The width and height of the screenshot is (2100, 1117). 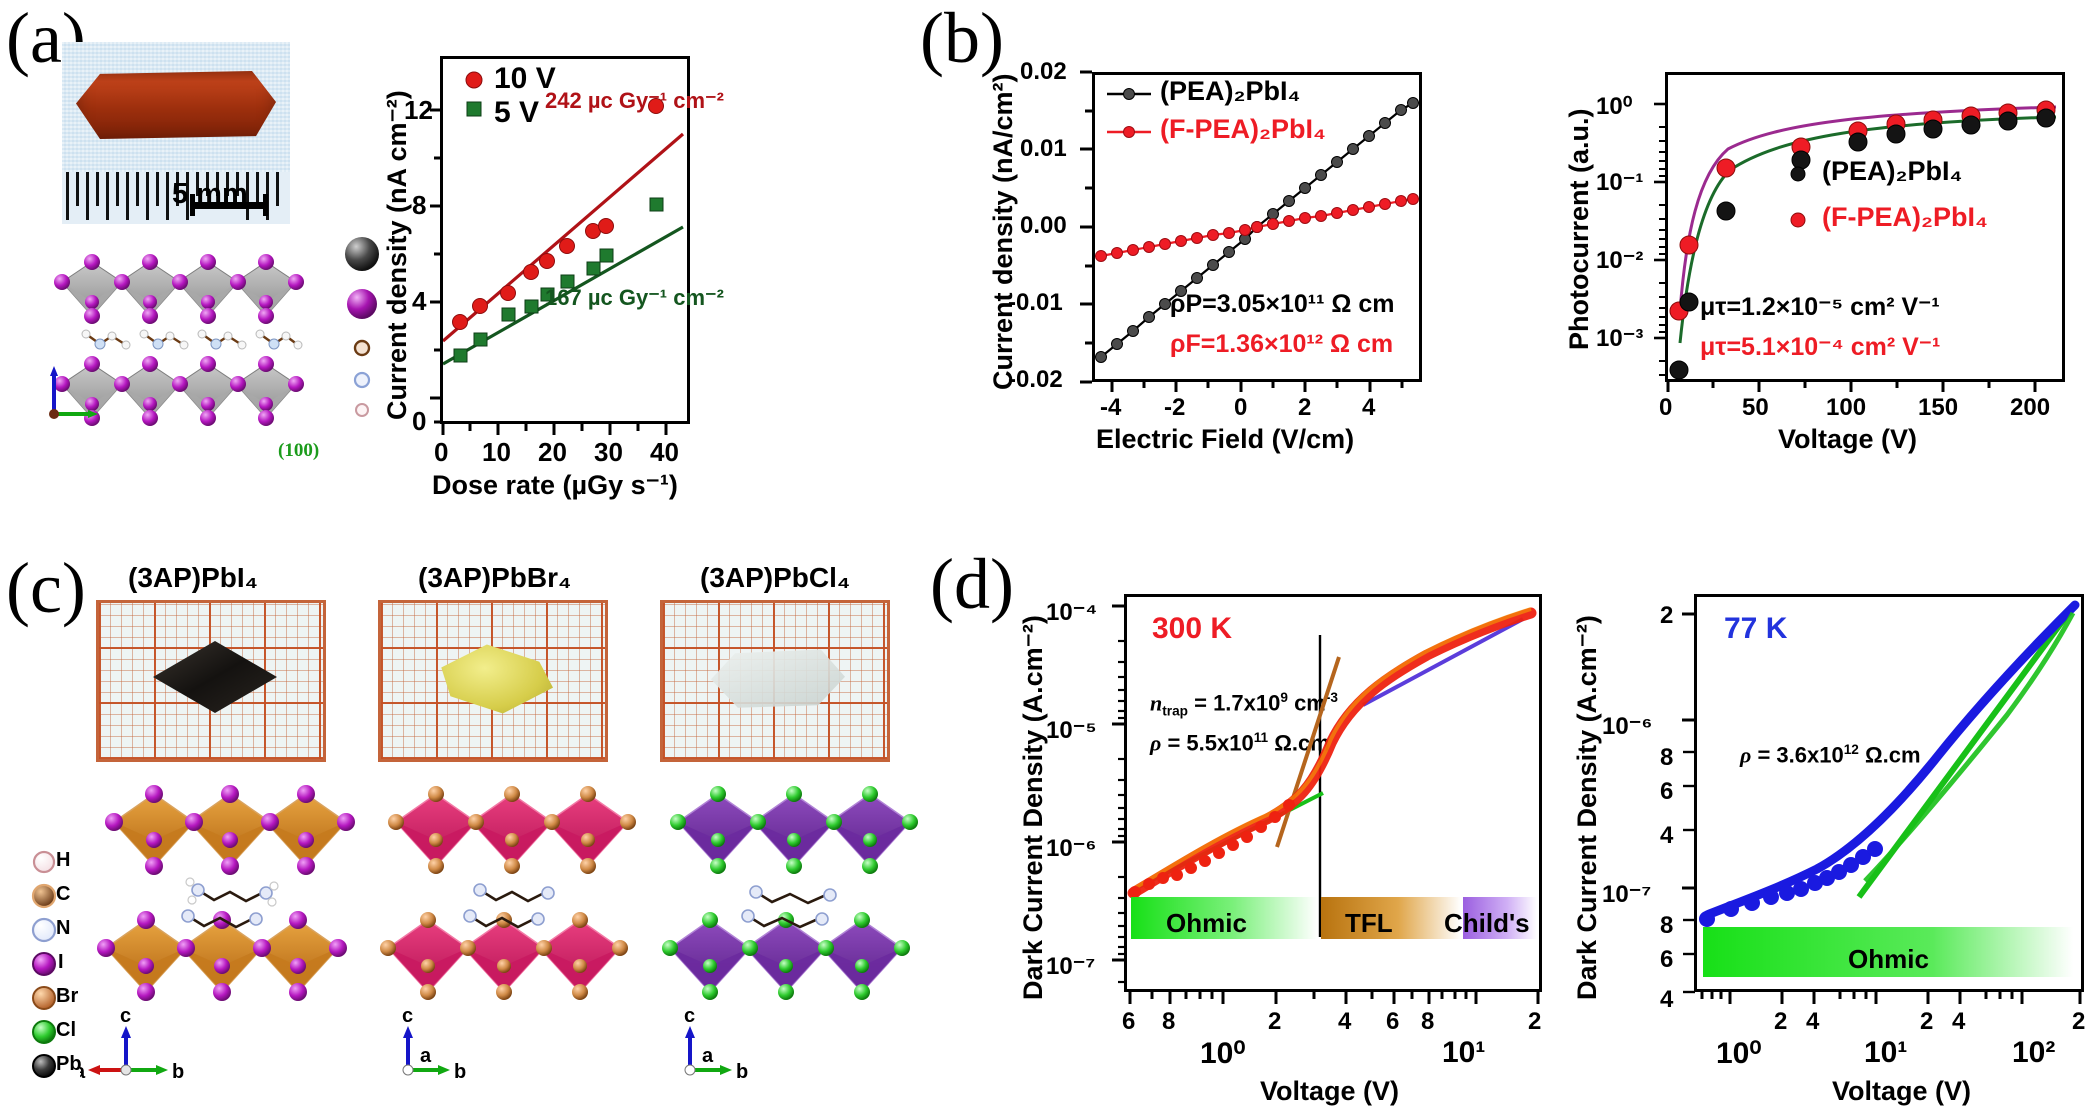 I want to click on panel-d-left-xtick-8b: 8, so click(x=1428, y=1021).